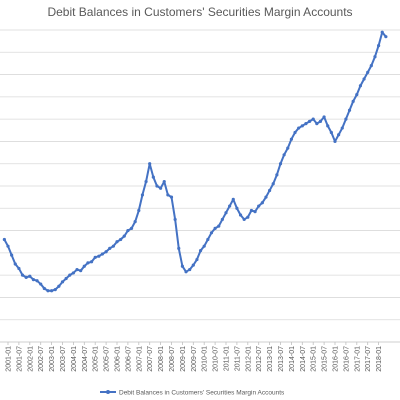  I want to click on x-tick-label: 2017-01, so click(357, 359).